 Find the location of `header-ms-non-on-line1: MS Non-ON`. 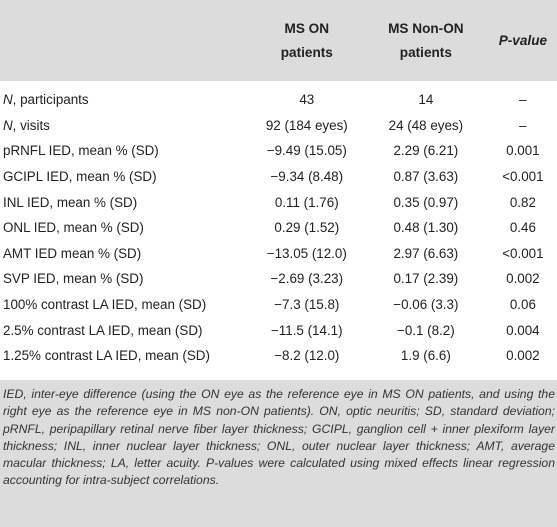

header-ms-non-on-line1: MS Non-ON is located at coordinates (426, 28).